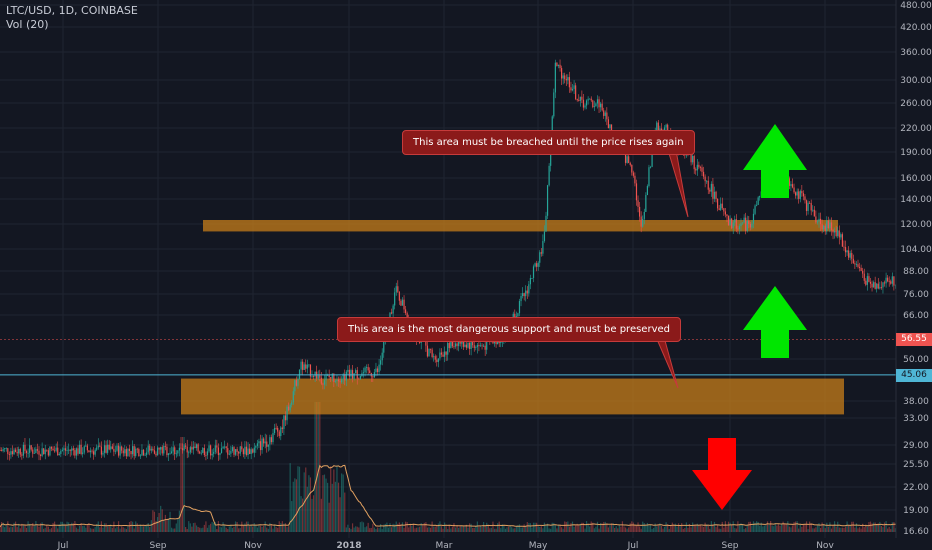  Describe the element at coordinates (520, 225) in the screenshot. I see `zone-resistance` at that location.